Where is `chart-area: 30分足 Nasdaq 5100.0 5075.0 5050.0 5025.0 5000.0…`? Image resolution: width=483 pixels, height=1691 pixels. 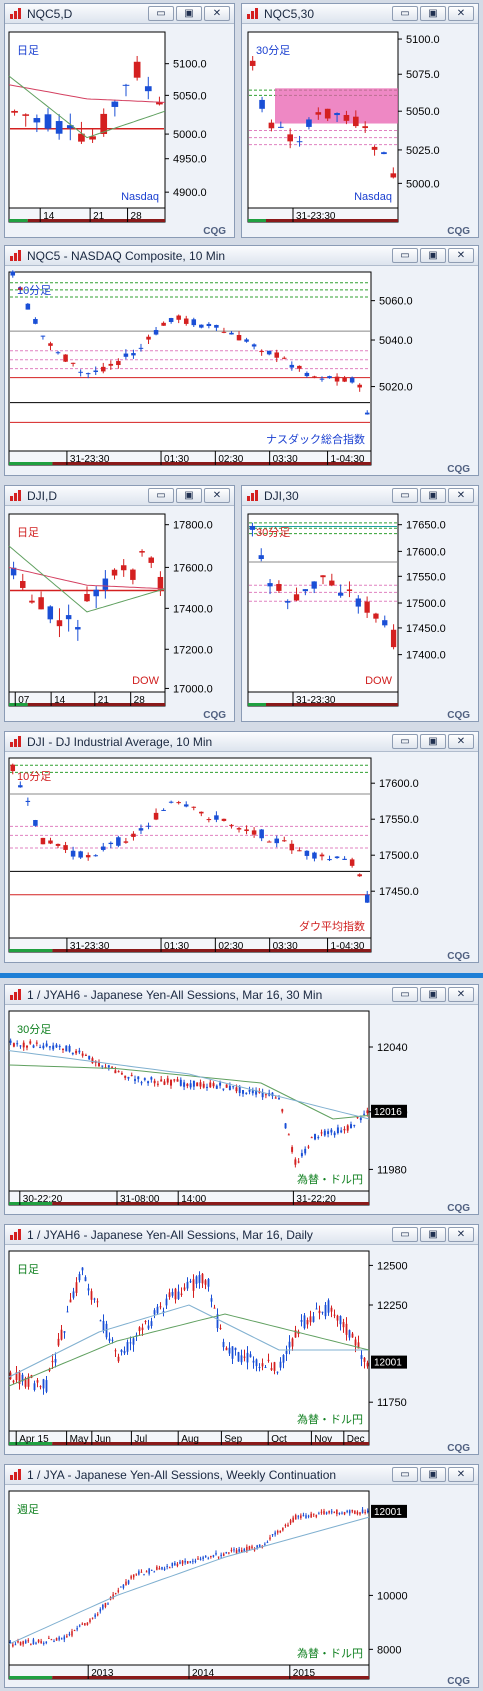 chart-area: 30分足 Nasdaq 5100.0 5075.0 5050.0 5025.0 5000.0… is located at coordinates (360, 130).